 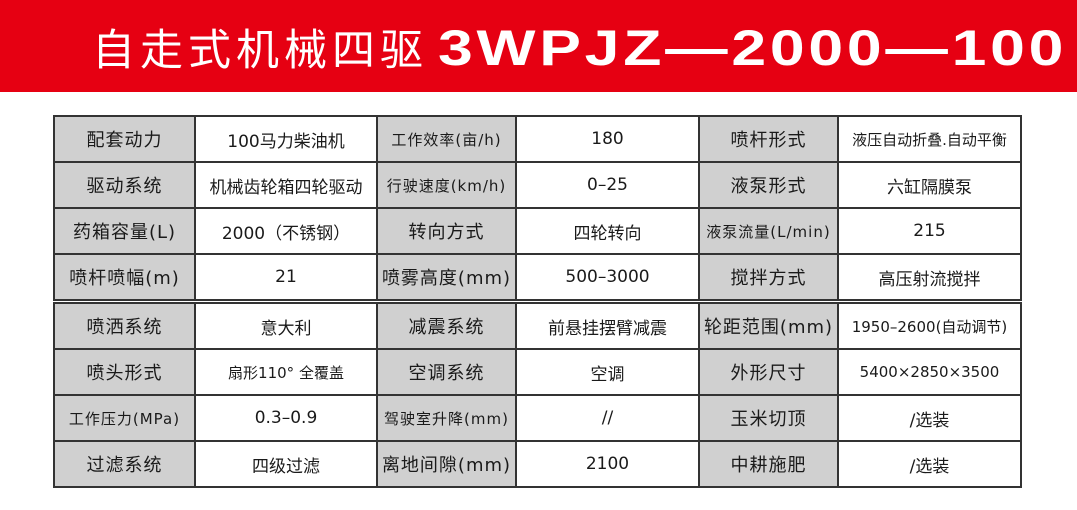 What do you see at coordinates (607, 464) in the screenshot?
I see `spec-value: 2100` at bounding box center [607, 464].